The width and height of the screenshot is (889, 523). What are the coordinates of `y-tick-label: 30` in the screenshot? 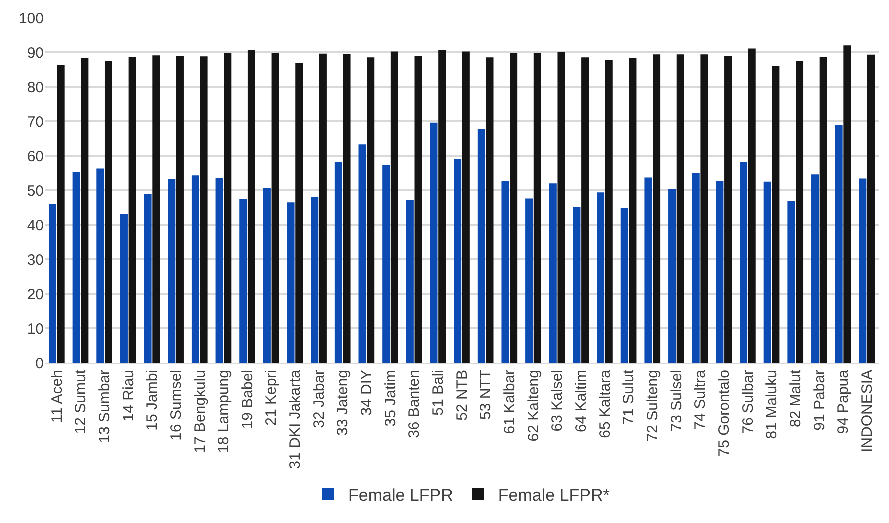 It's located at (35, 260).